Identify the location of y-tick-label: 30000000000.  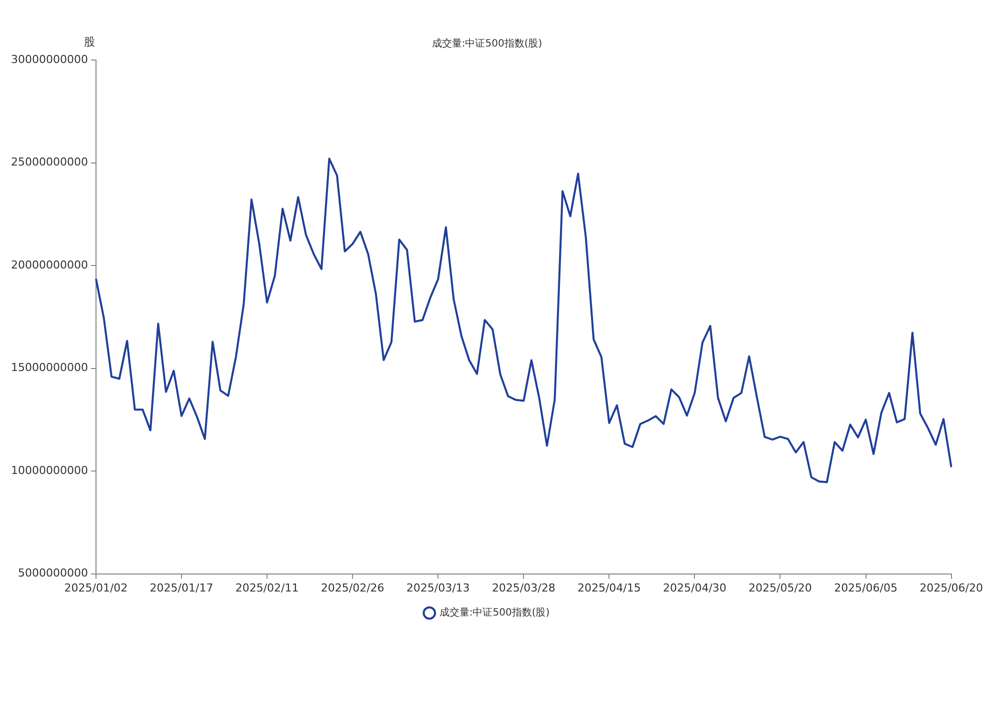
(49, 59).